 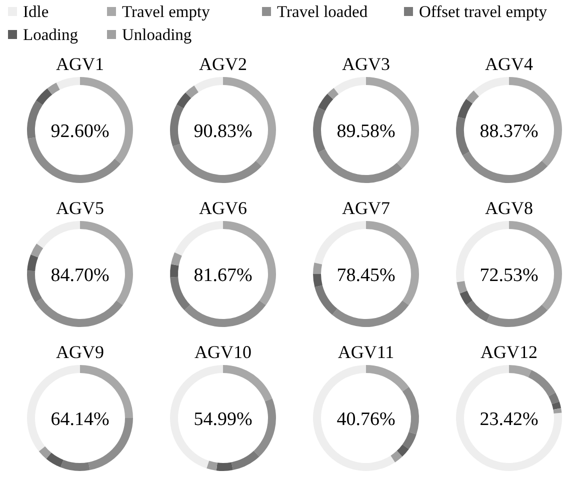 I want to click on chart-title: AGV4, so click(x=509, y=64).